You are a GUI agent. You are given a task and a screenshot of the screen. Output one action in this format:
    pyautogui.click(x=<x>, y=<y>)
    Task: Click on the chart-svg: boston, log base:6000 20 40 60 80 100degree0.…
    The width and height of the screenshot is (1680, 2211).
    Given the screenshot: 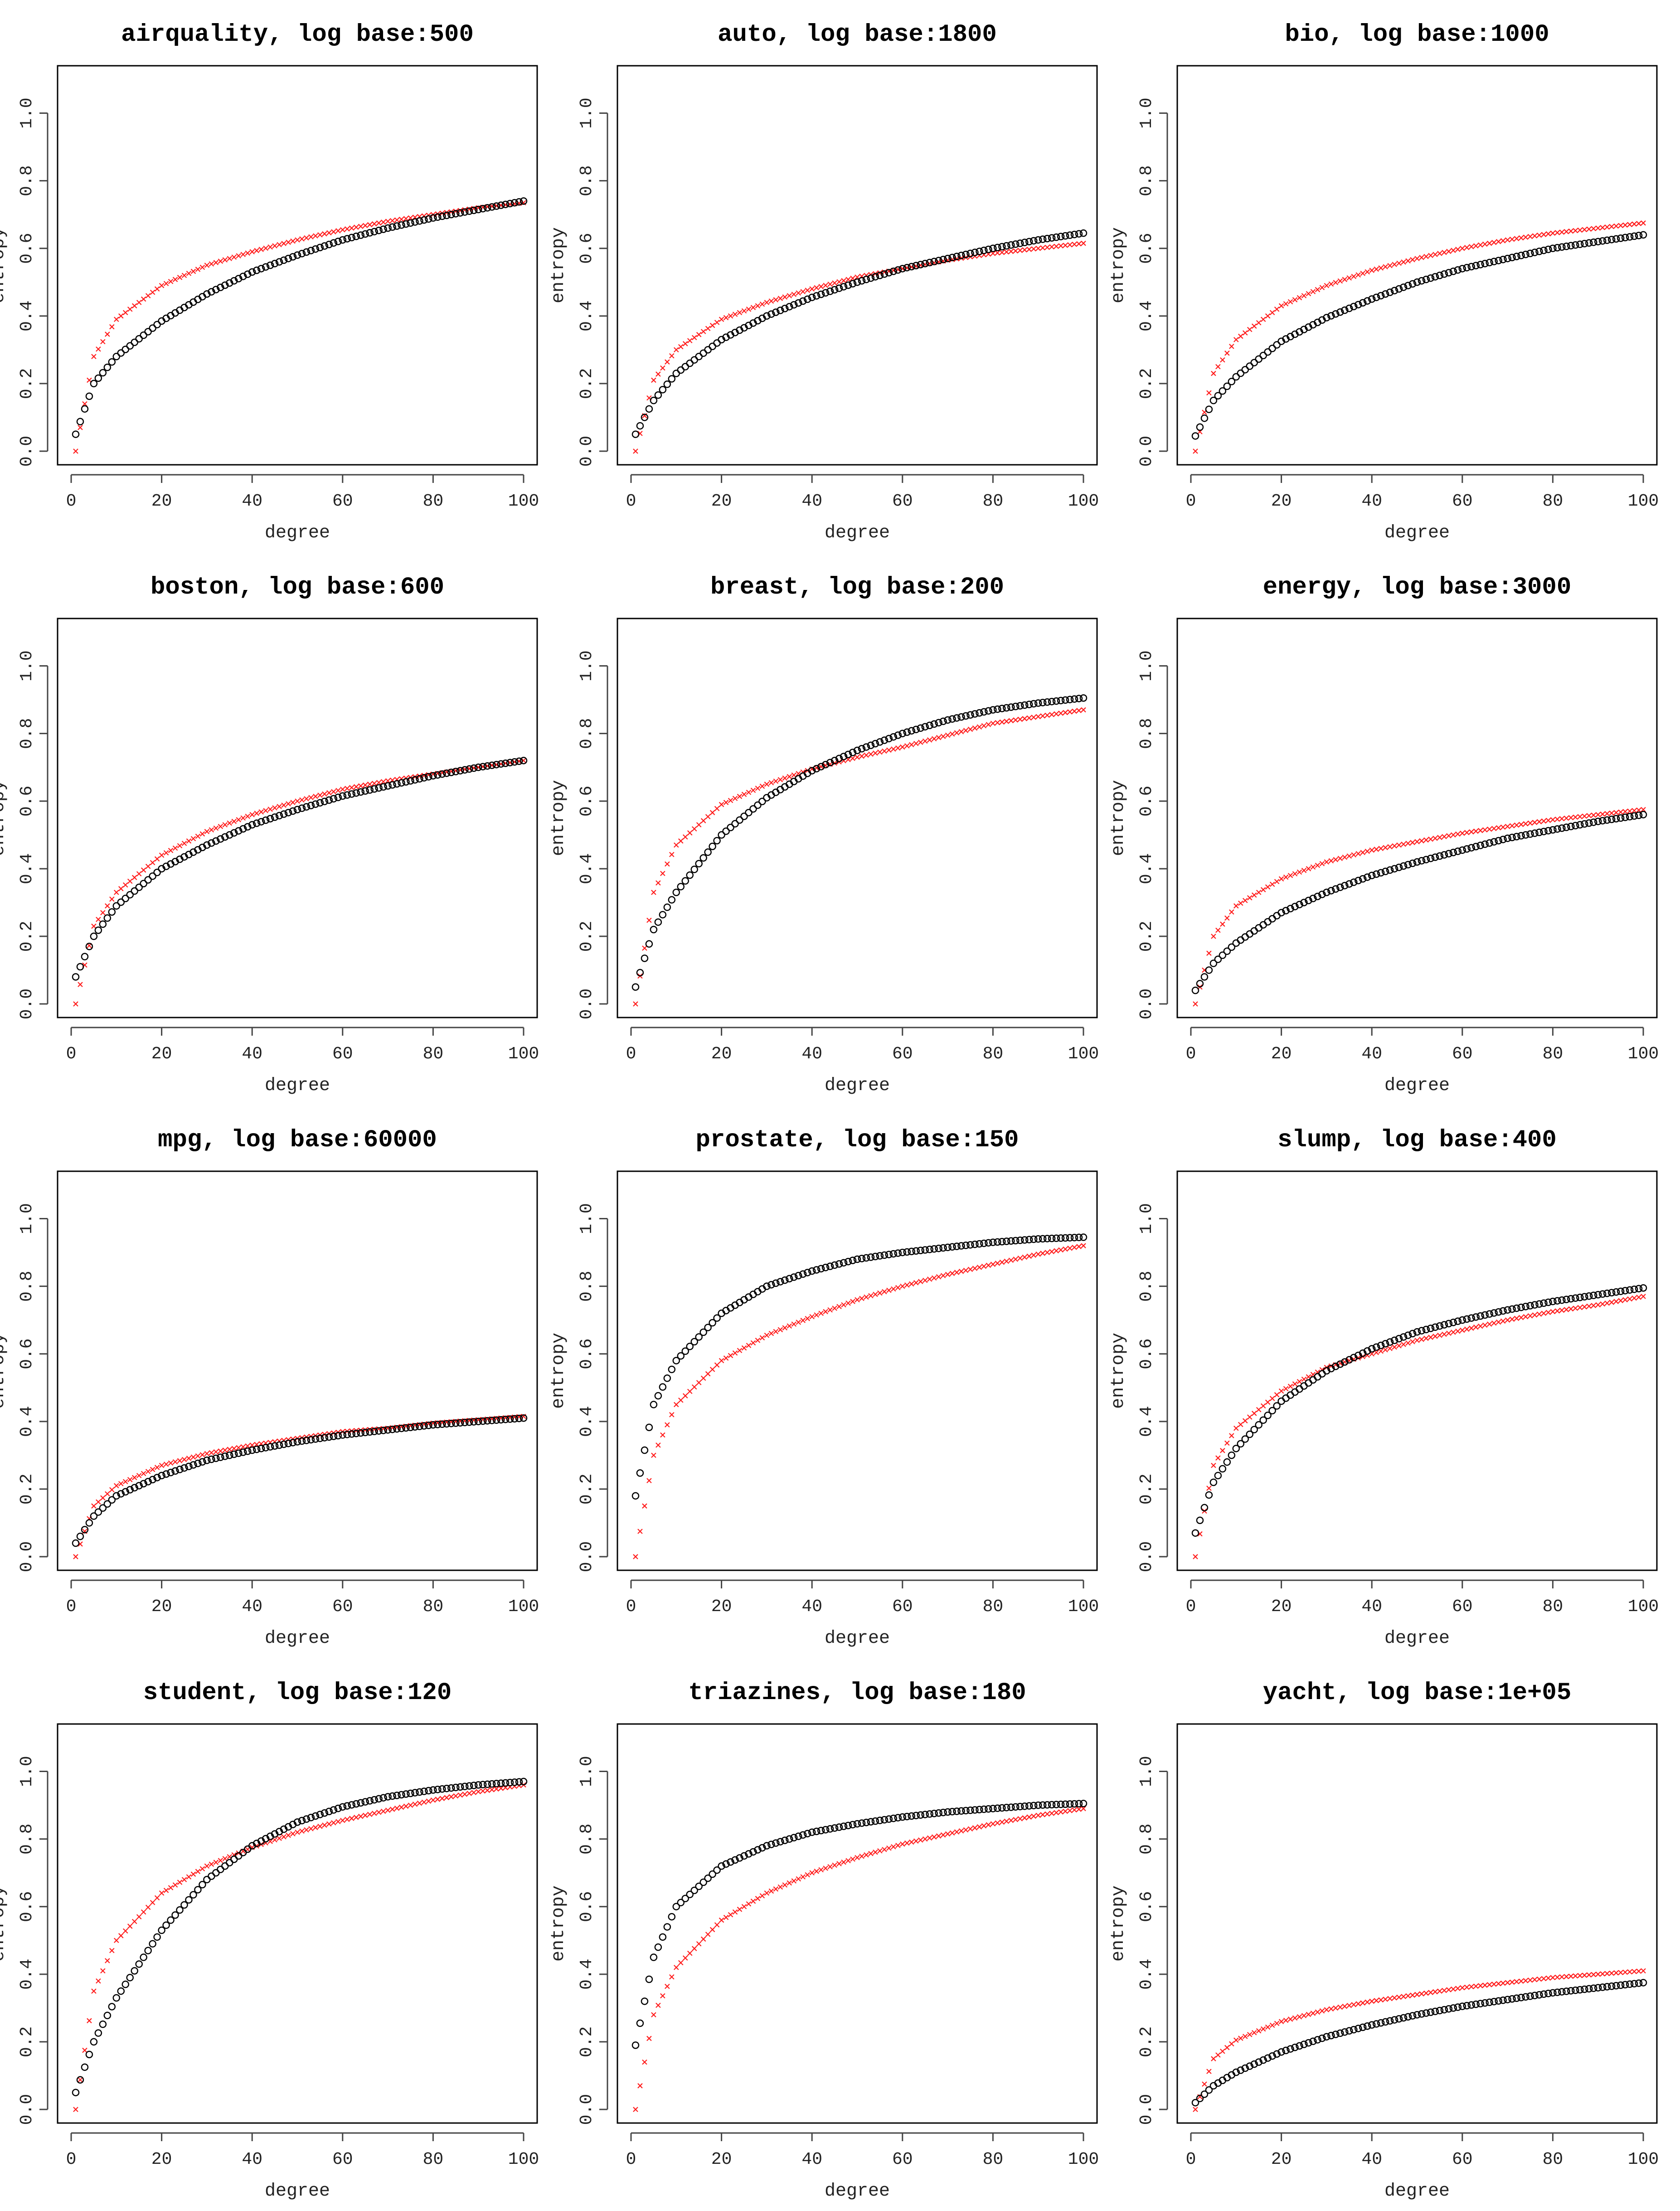 What is the action you would take?
    pyautogui.click(x=269, y=835)
    